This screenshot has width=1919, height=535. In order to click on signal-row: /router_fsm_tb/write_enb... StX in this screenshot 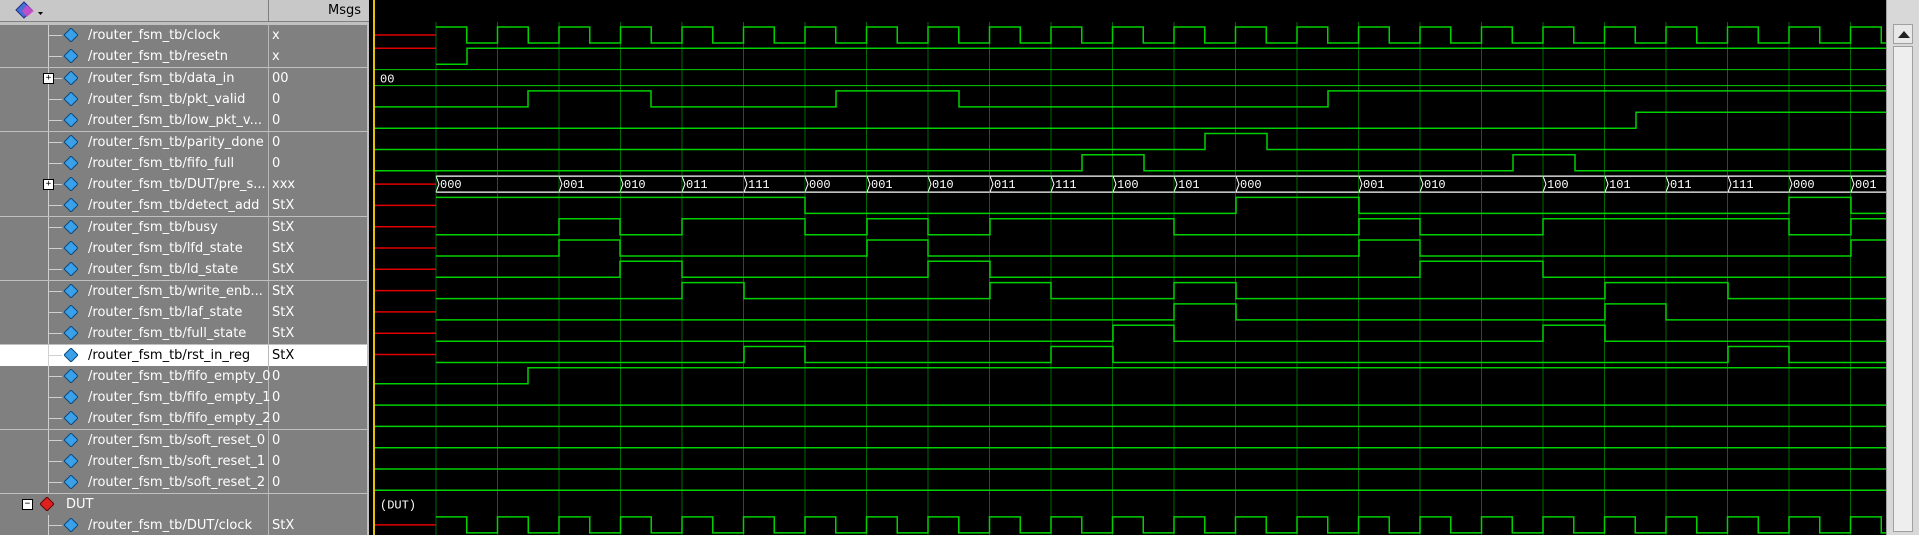, I will do `click(184, 291)`.